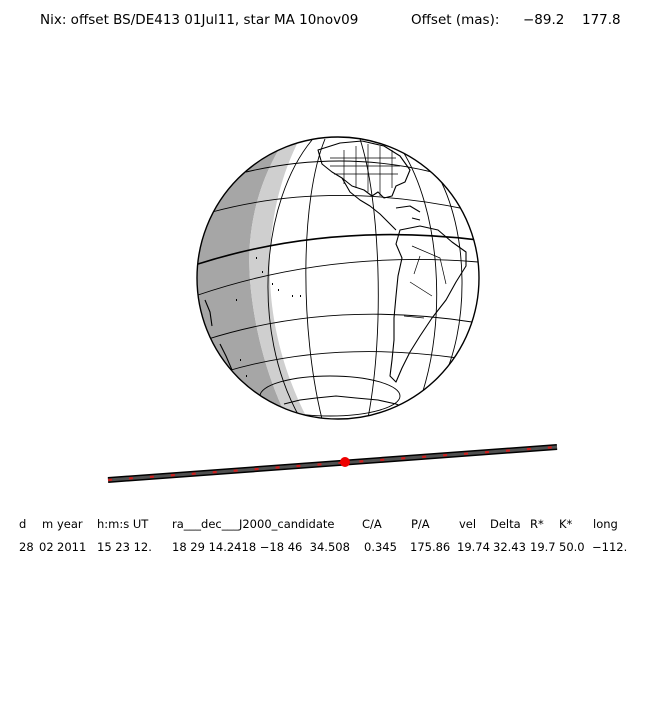 The image size is (646, 722). I want to click on track-center, so click(332, 463).